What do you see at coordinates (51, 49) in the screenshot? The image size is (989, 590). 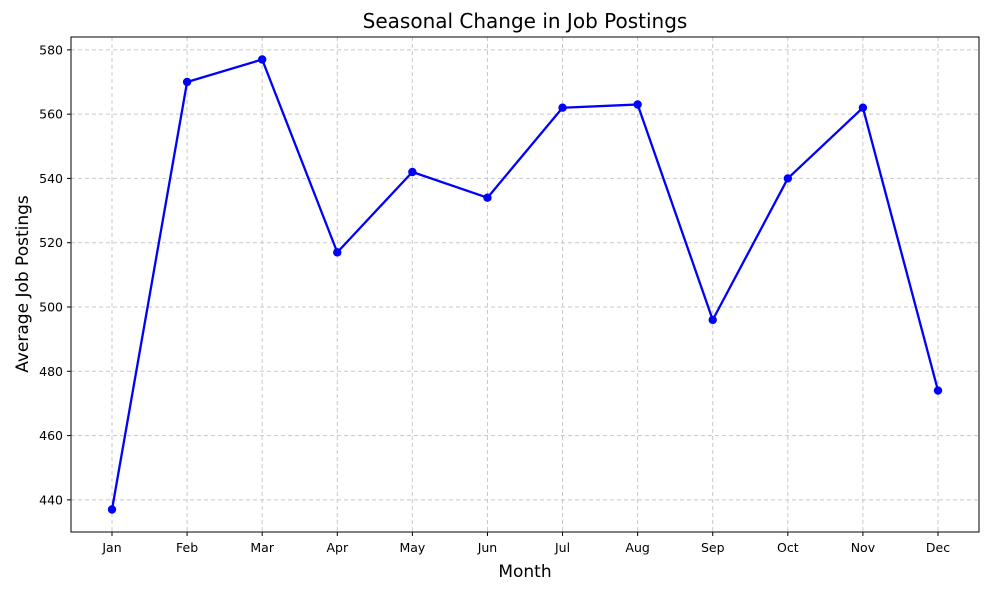 I see `y-tick-label: 580` at bounding box center [51, 49].